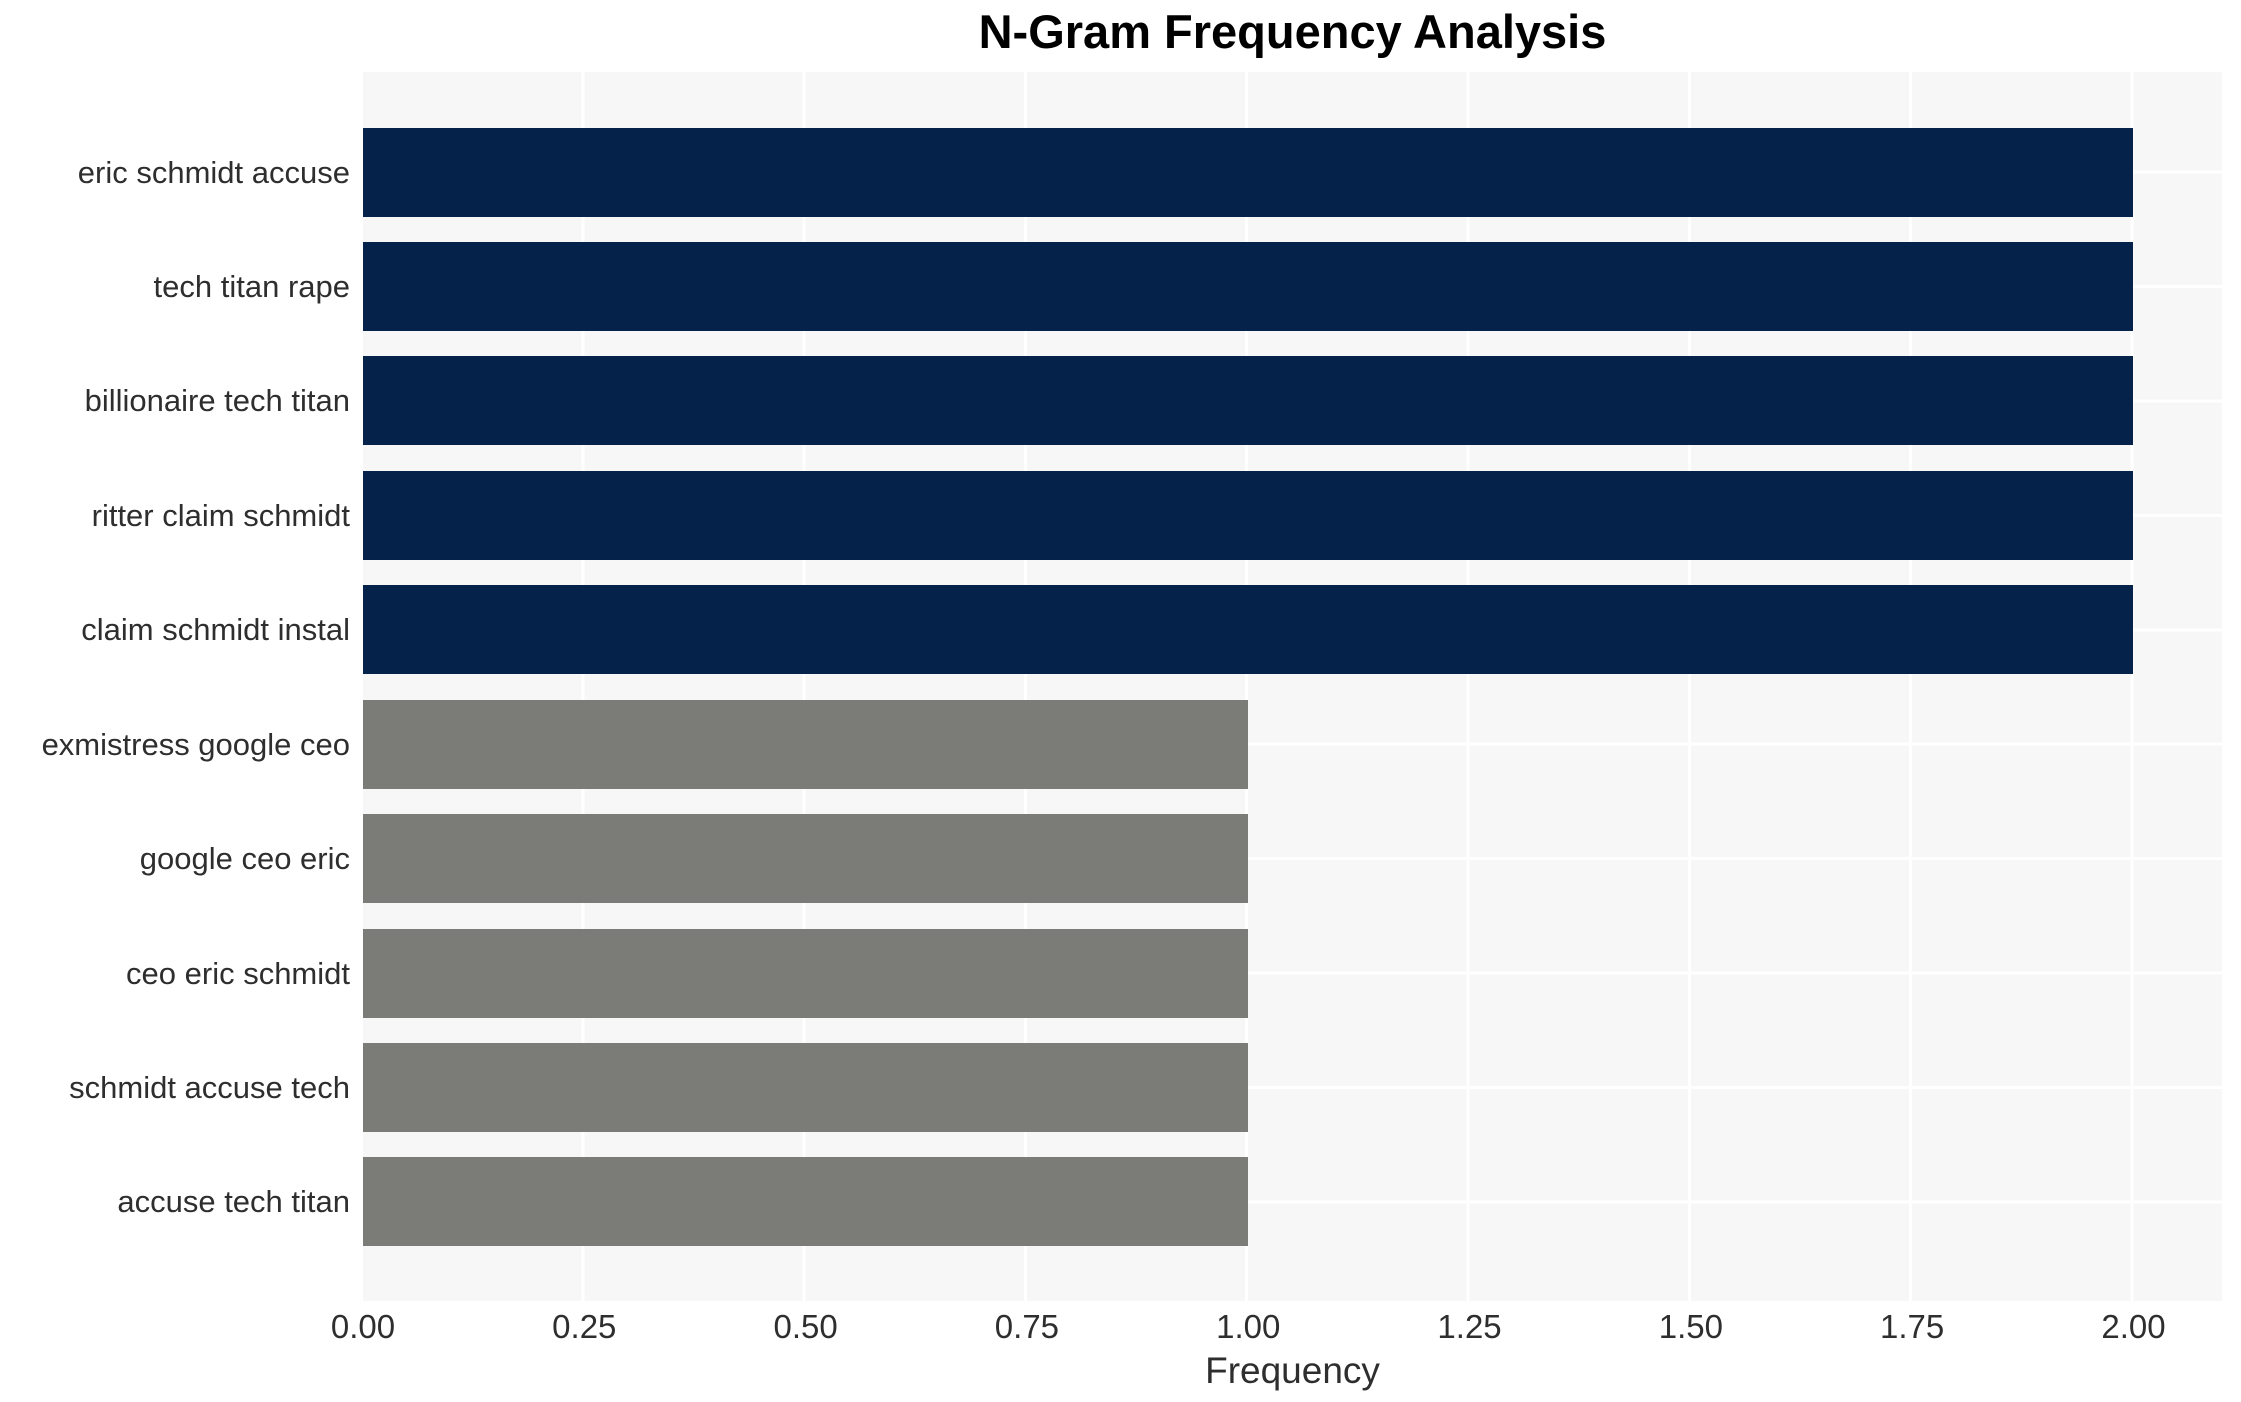  Describe the element at coordinates (805, 1326) in the screenshot. I see `x-tick-label: 0.50` at that location.